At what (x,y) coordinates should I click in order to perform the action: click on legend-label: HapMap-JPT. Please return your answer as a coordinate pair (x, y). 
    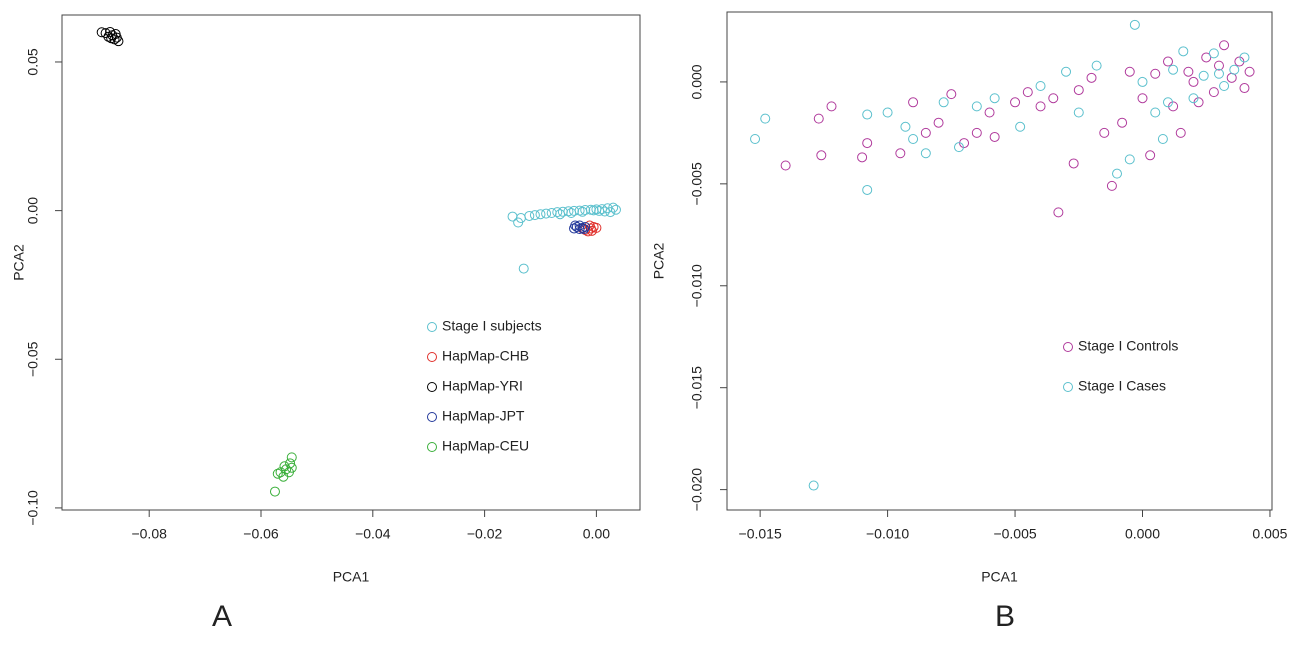
    Looking at the image, I should click on (483, 416).